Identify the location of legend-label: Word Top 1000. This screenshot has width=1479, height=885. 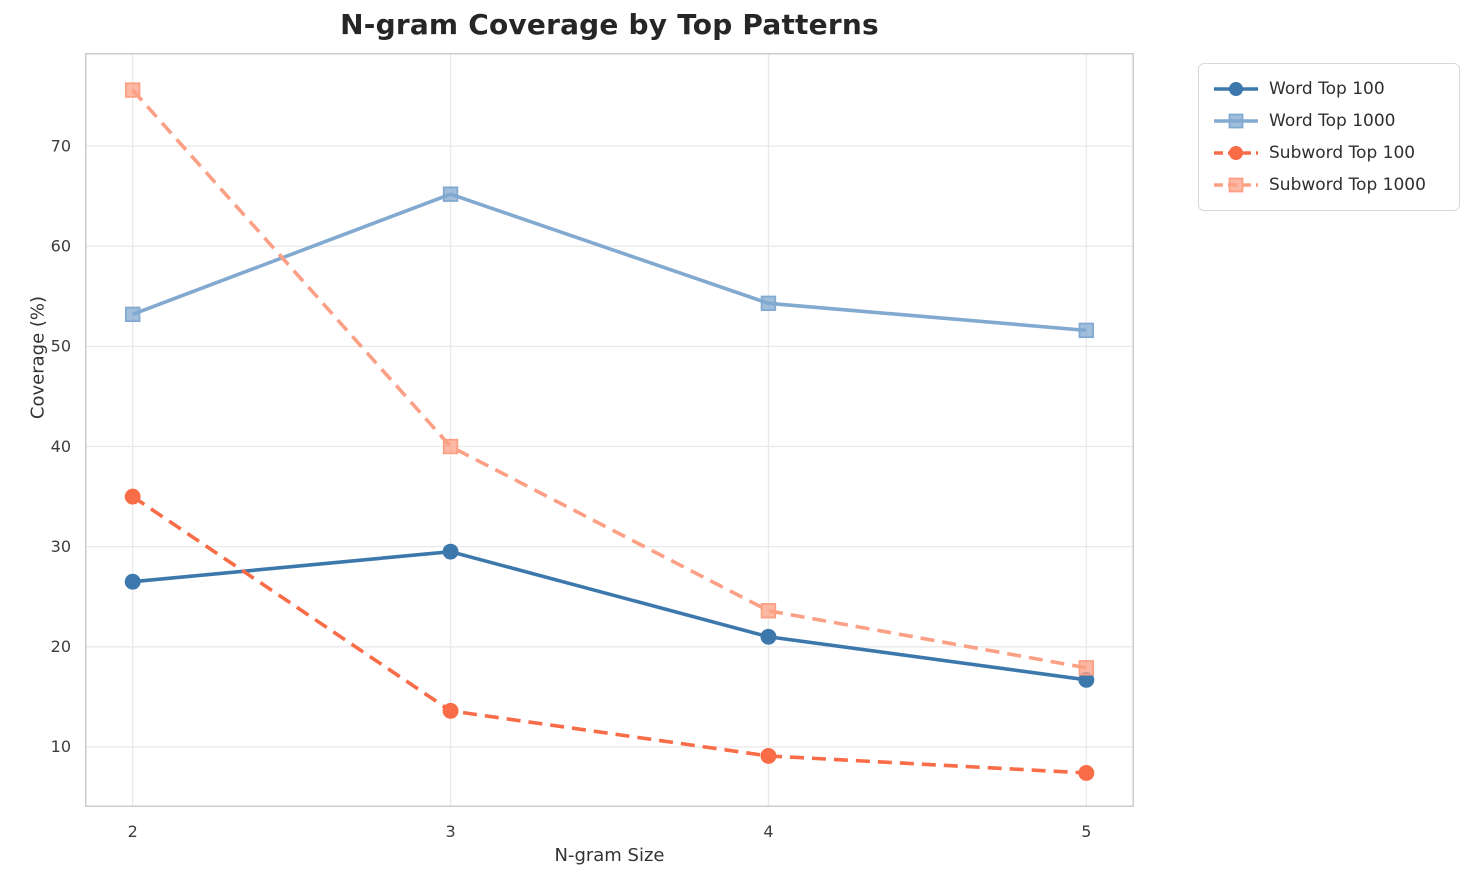
(1332, 121).